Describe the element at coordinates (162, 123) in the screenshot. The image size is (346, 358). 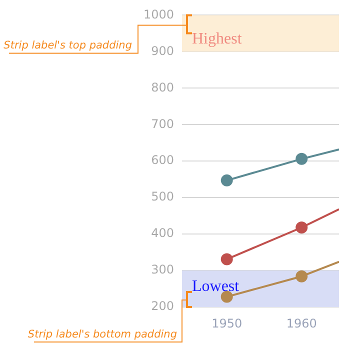
I see `y-tick-label: 700` at that location.